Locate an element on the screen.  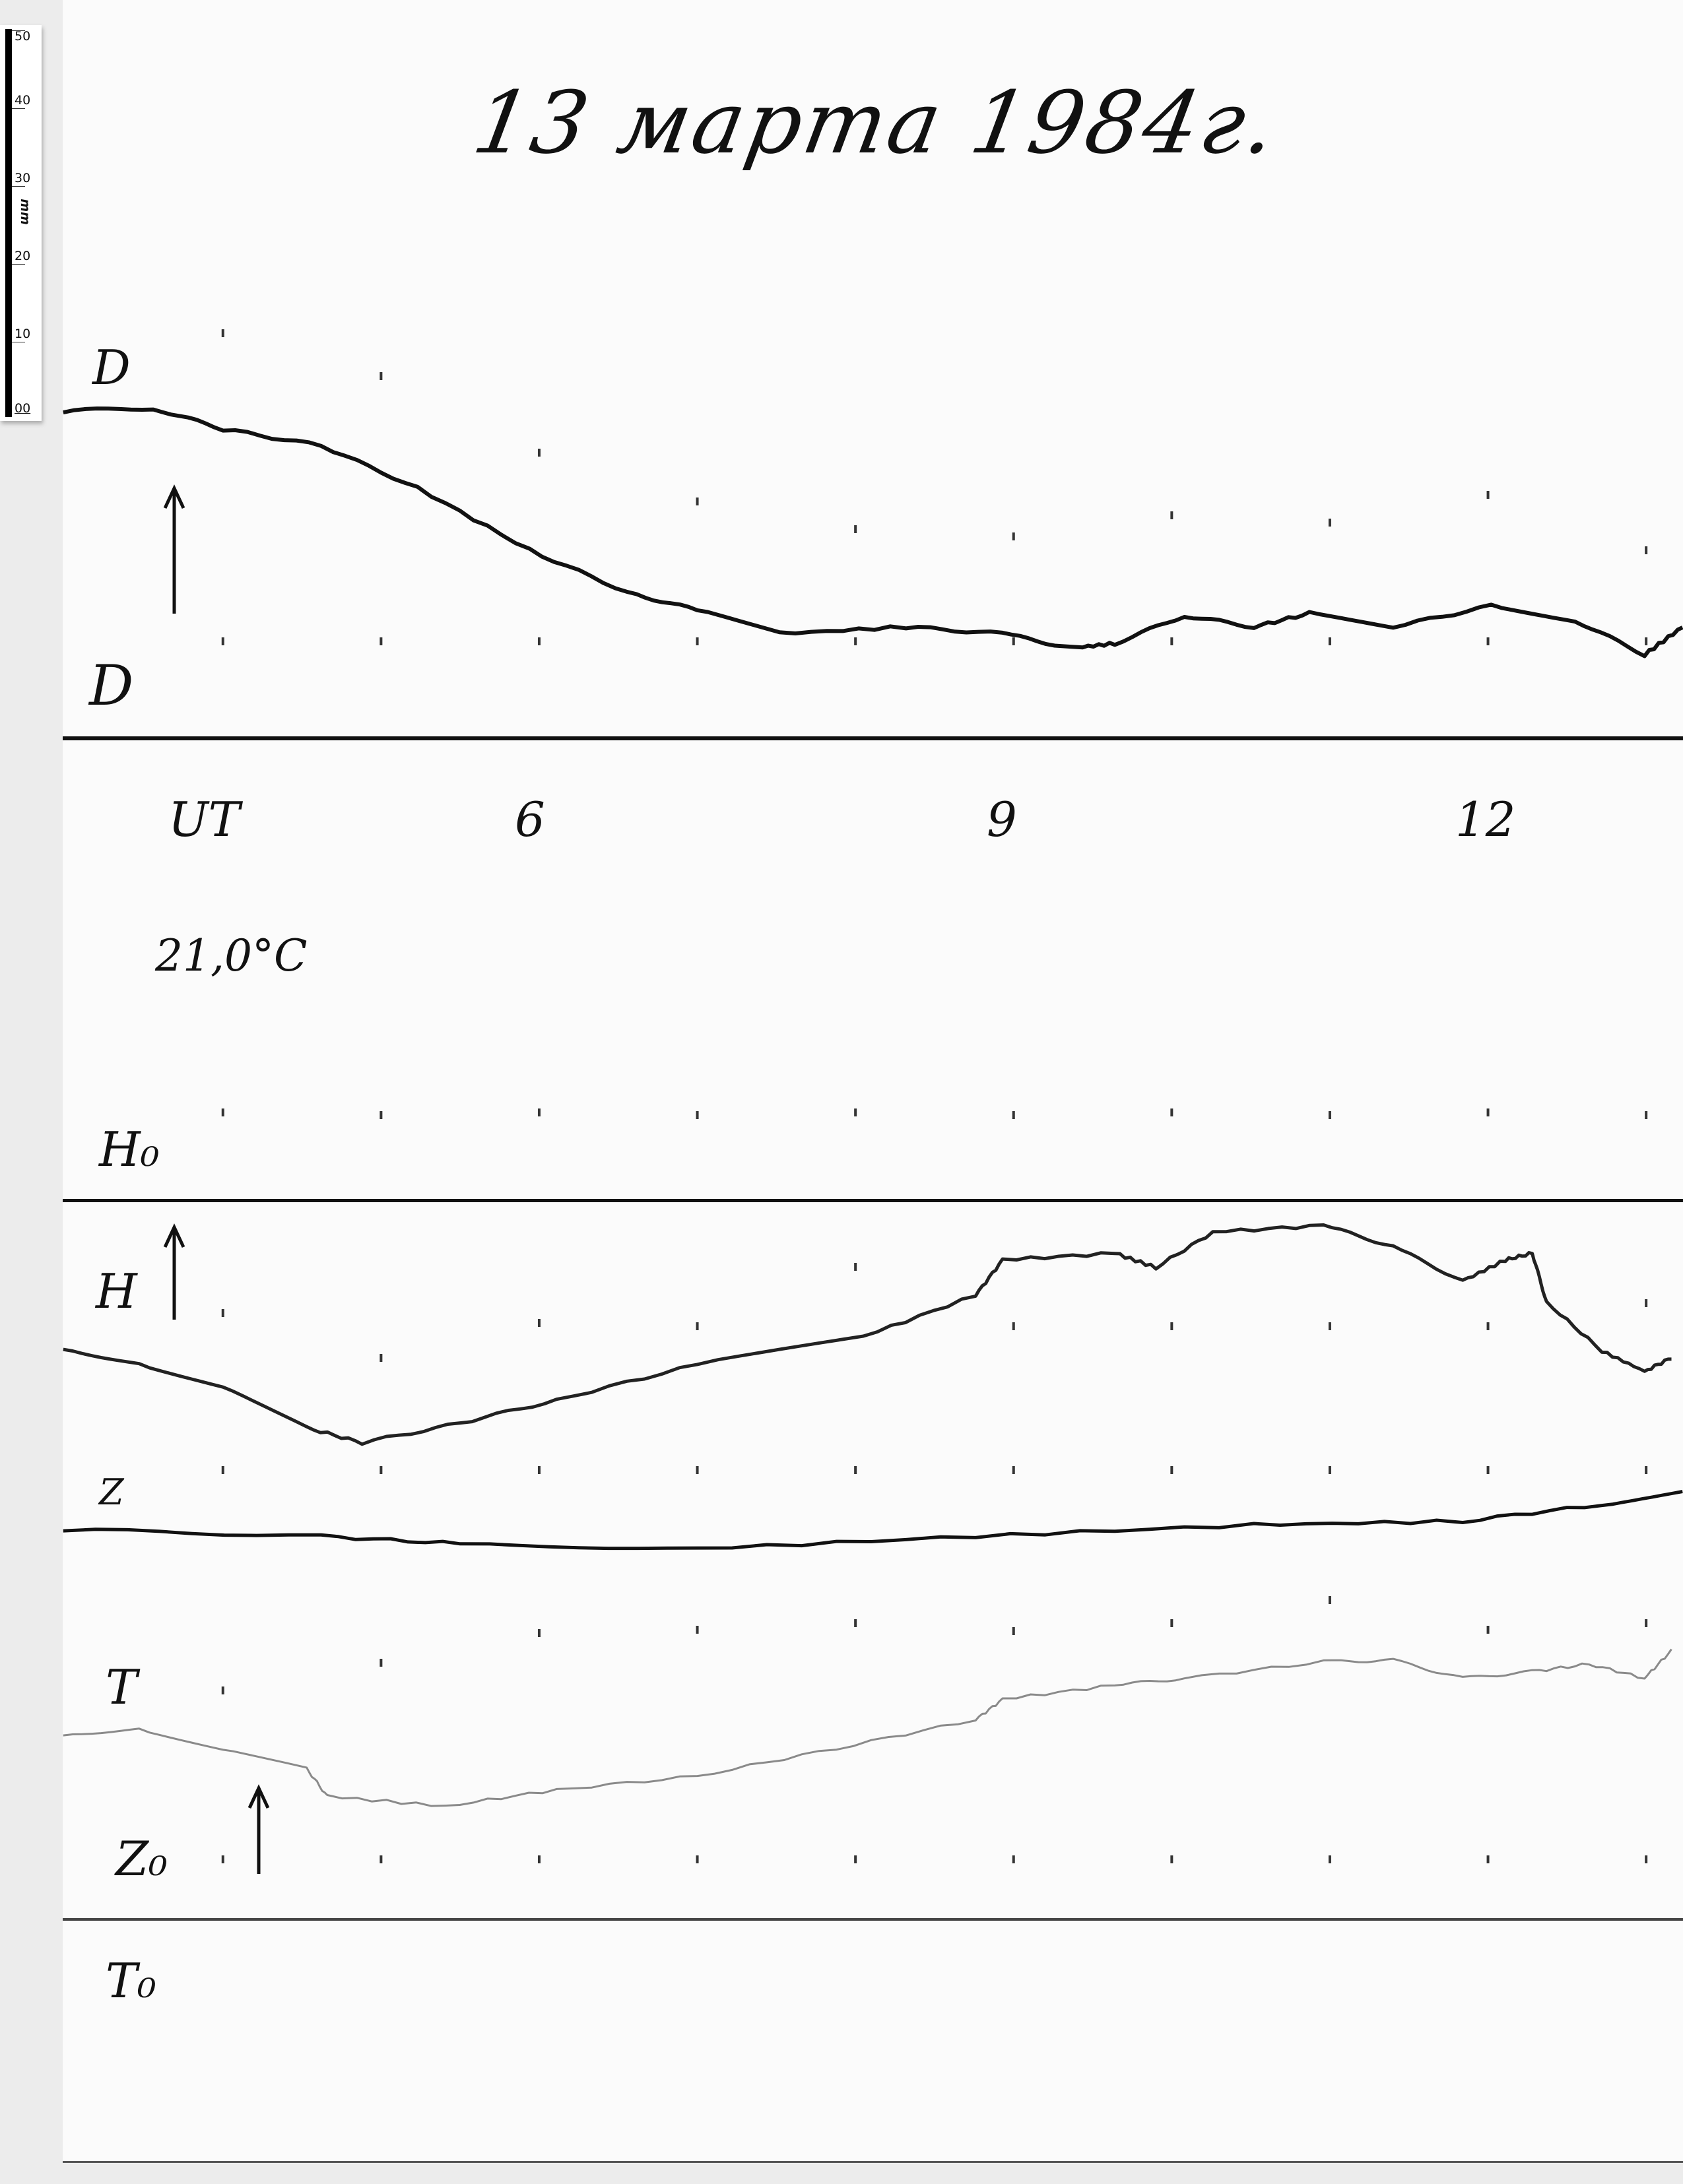
label-t: T is located at coordinates (122, 1687).